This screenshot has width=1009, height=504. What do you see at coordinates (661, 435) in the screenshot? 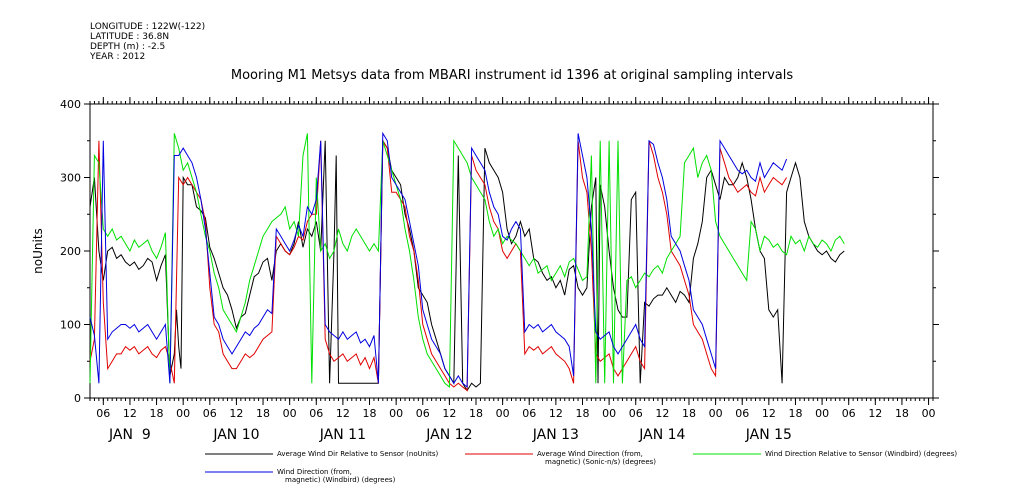
I see `day-label: JAN 14` at bounding box center [661, 435].